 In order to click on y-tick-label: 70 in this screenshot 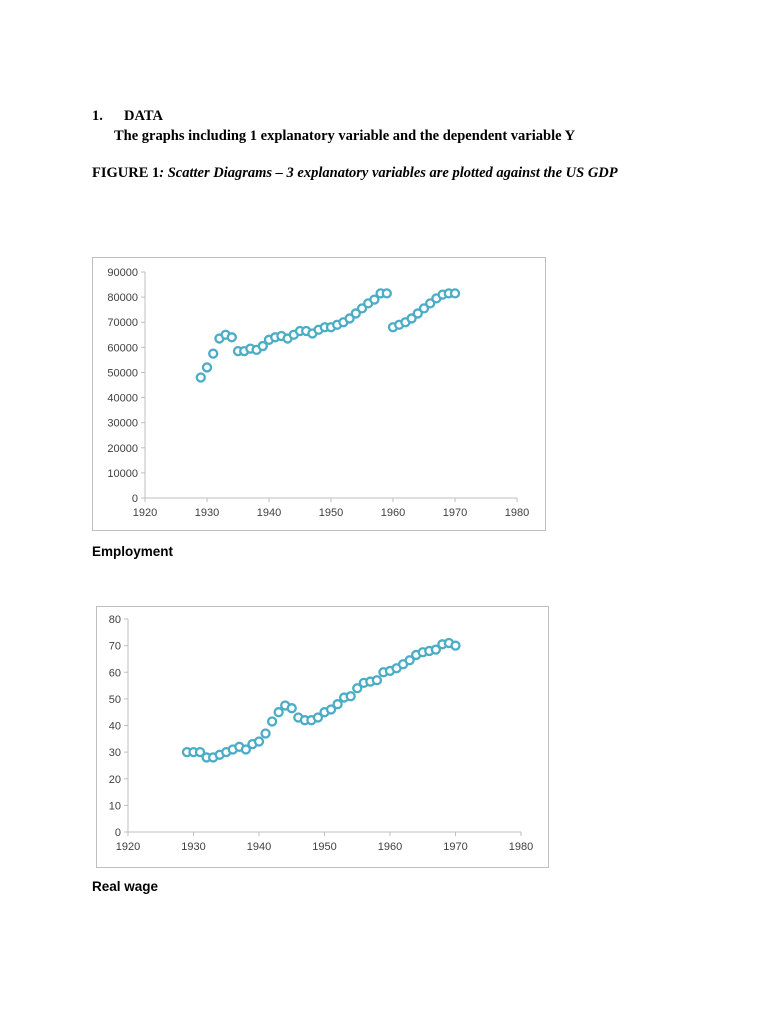, I will do `click(115, 647)`.